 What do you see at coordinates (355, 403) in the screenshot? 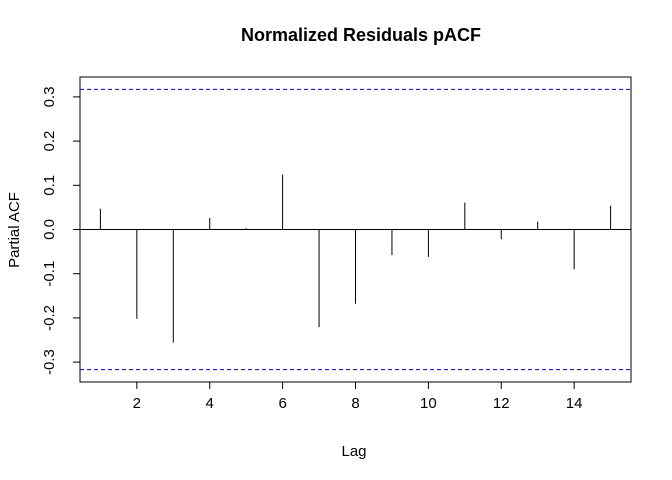
I see `x-tick-label: 8` at bounding box center [355, 403].